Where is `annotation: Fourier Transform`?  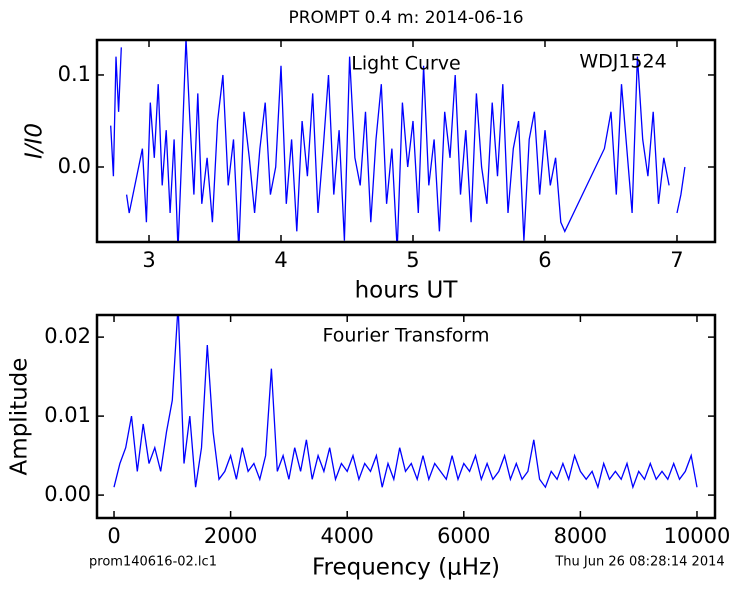
annotation: Fourier Transform is located at coordinates (405, 336).